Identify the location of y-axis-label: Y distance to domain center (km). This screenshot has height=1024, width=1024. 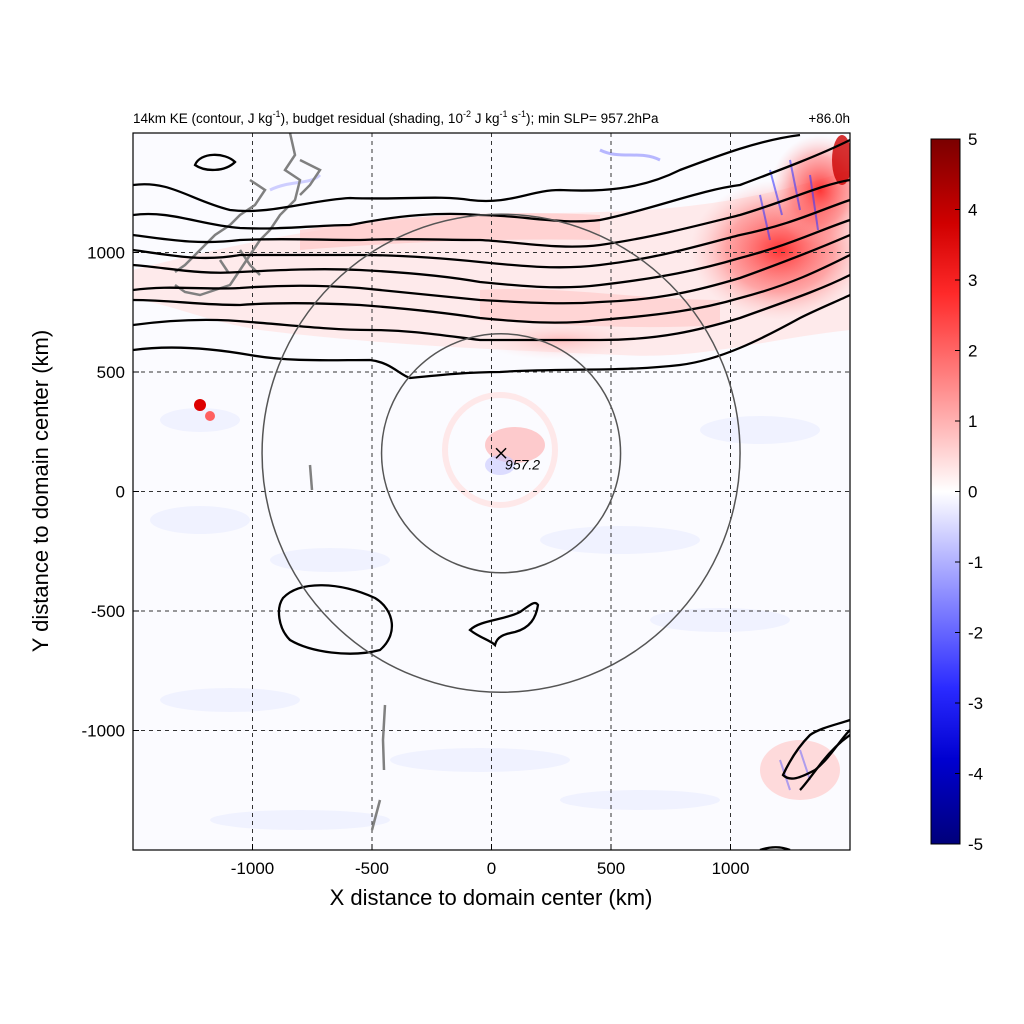
(40, 491).